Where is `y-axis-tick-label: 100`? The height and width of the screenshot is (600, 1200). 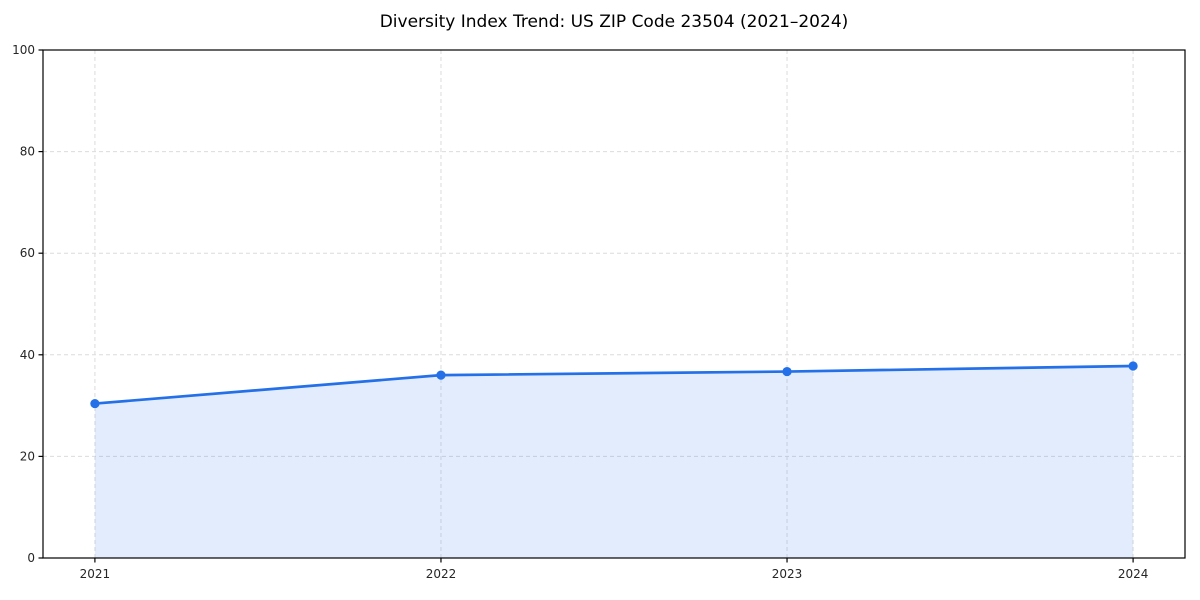 y-axis-tick-label: 100 is located at coordinates (23, 50).